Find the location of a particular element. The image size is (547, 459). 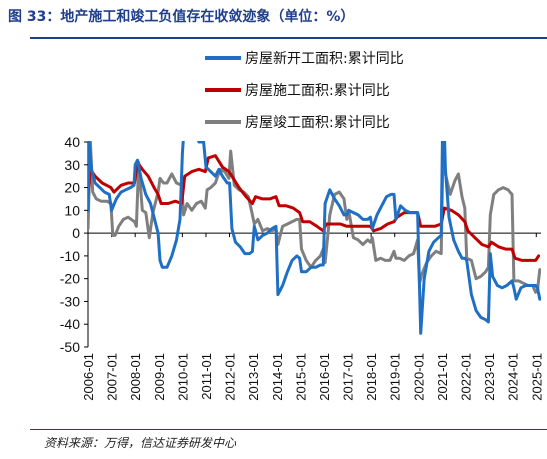

y-tick-label: 30 is located at coordinates (72, 165).